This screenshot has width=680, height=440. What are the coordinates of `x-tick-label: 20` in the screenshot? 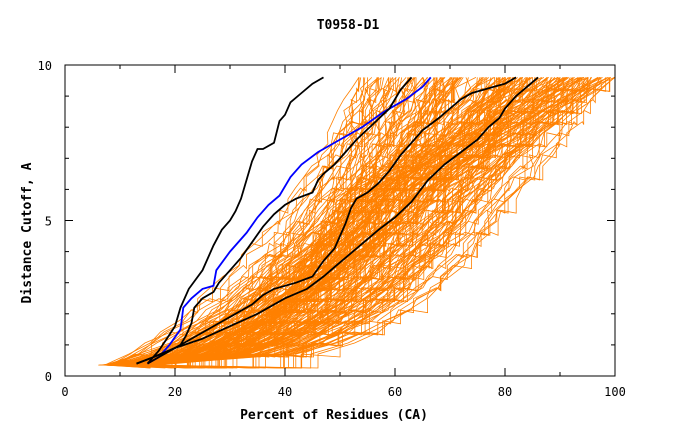 It's located at (175, 392).